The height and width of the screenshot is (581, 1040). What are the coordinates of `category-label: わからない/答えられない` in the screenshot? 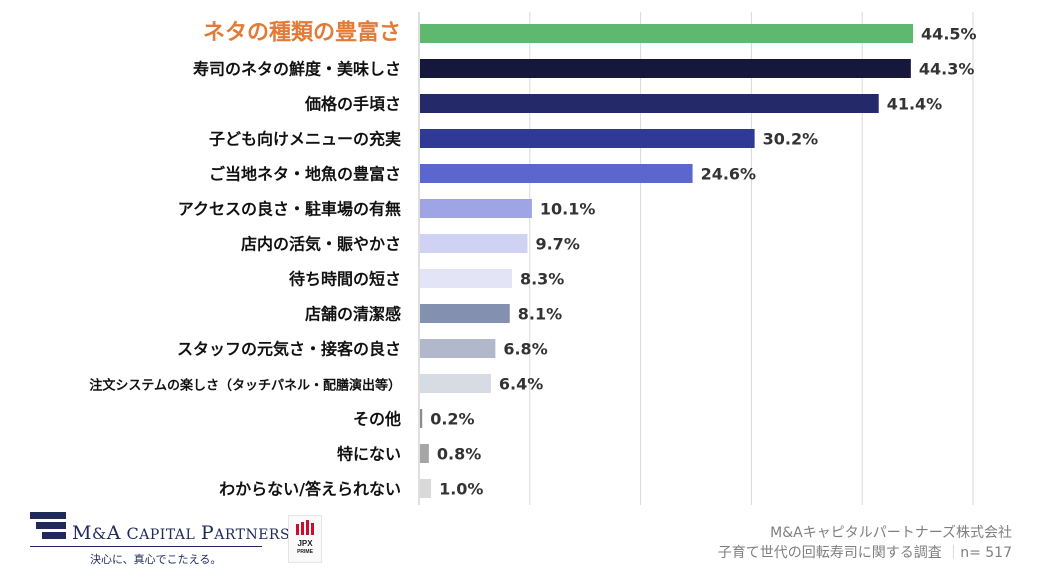 It's located at (310, 489).